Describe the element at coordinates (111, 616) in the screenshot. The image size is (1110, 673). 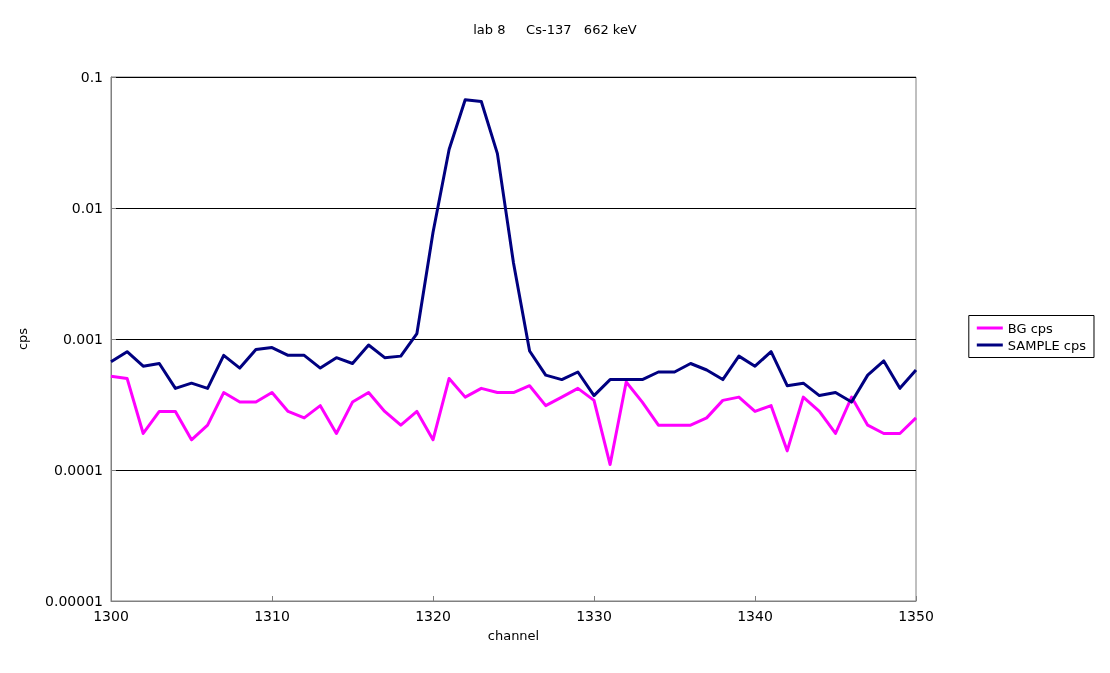
I see `x-tick-label: 1300` at that location.